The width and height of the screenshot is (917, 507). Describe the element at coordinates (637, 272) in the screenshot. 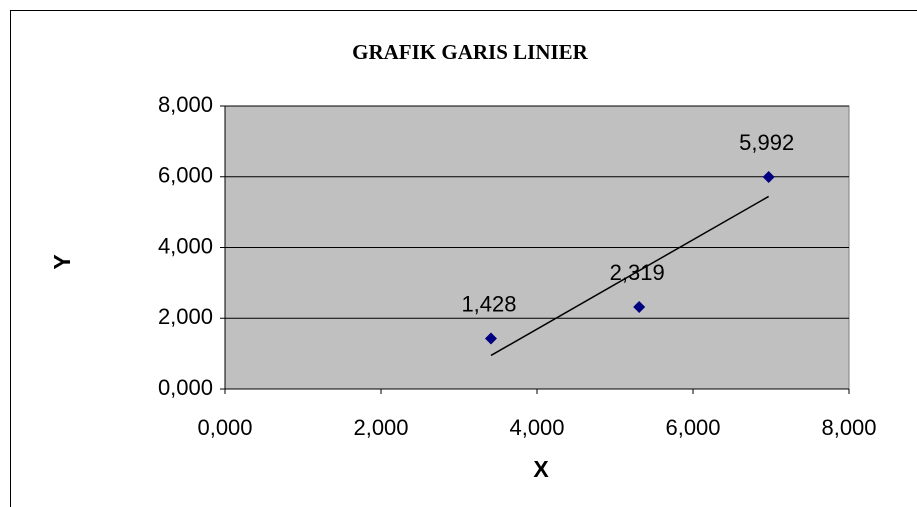

I see `data-label: 2,319` at that location.